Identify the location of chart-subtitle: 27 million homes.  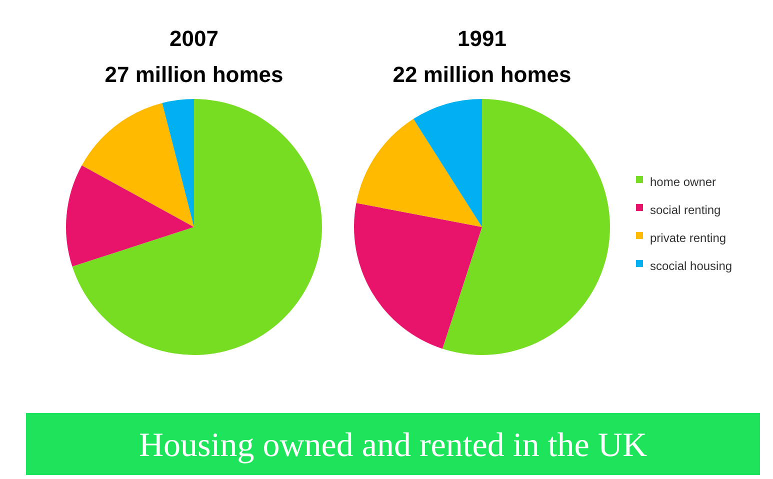
(194, 74).